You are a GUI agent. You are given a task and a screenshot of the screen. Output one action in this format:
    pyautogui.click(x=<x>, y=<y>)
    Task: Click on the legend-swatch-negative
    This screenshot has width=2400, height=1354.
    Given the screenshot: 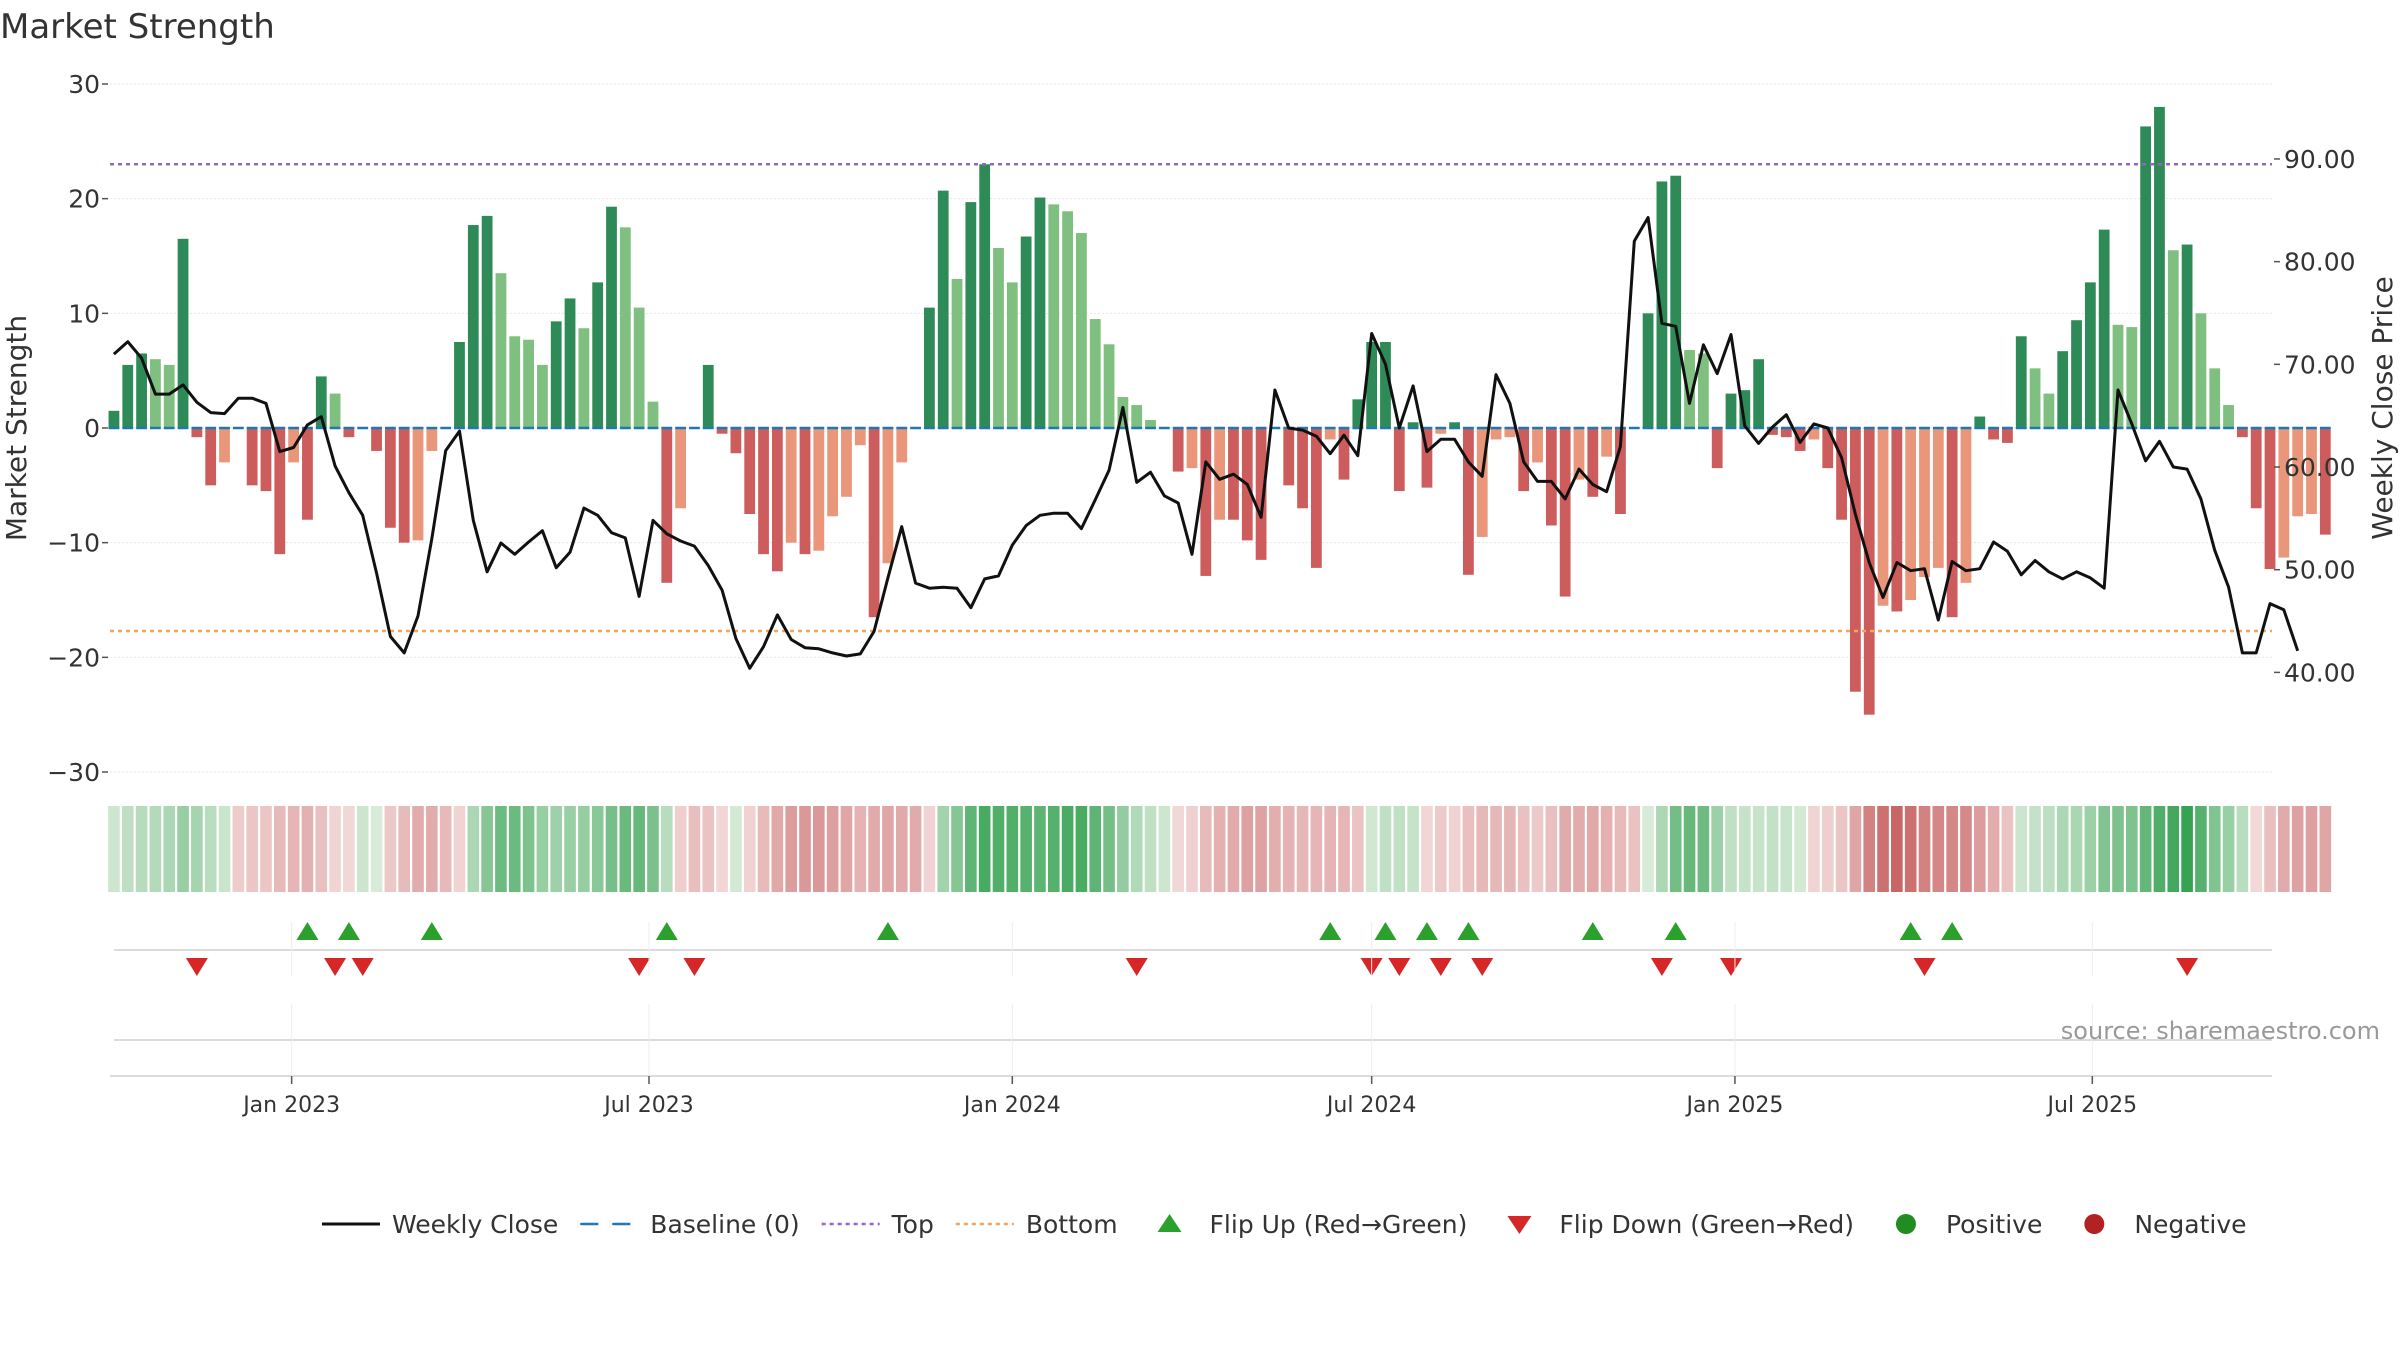 What is the action you would take?
    pyautogui.click(x=2094, y=1224)
    